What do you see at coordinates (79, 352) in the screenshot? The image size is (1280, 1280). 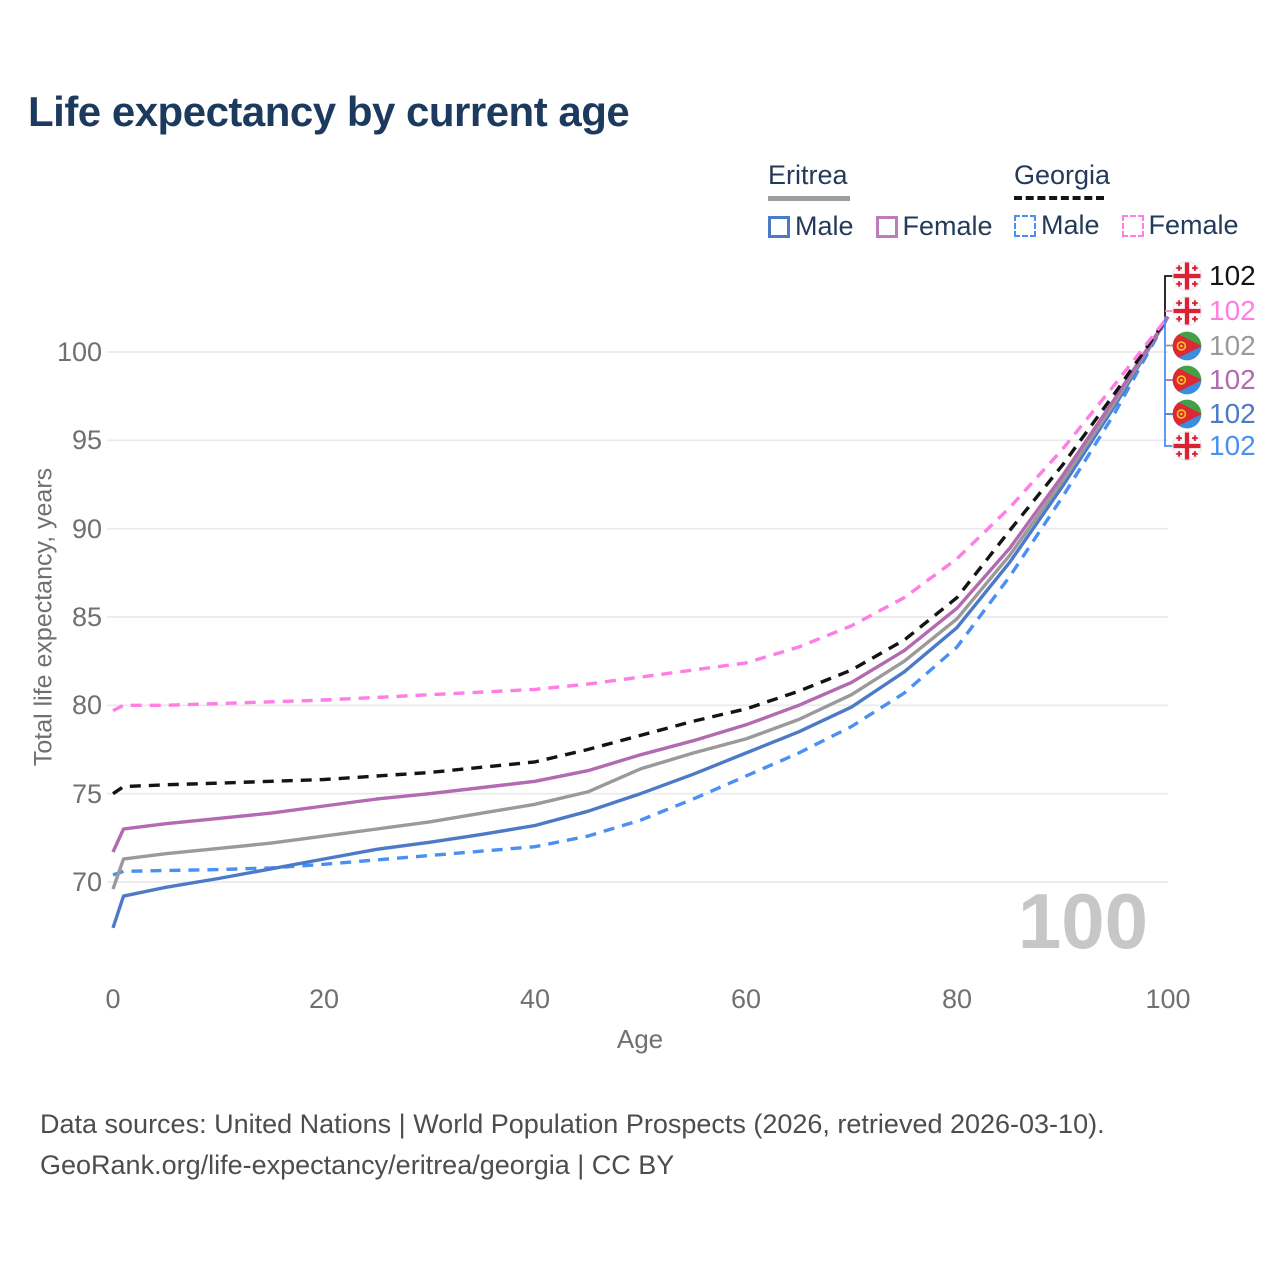 I see `y-tick-label-100: 100` at bounding box center [79, 352].